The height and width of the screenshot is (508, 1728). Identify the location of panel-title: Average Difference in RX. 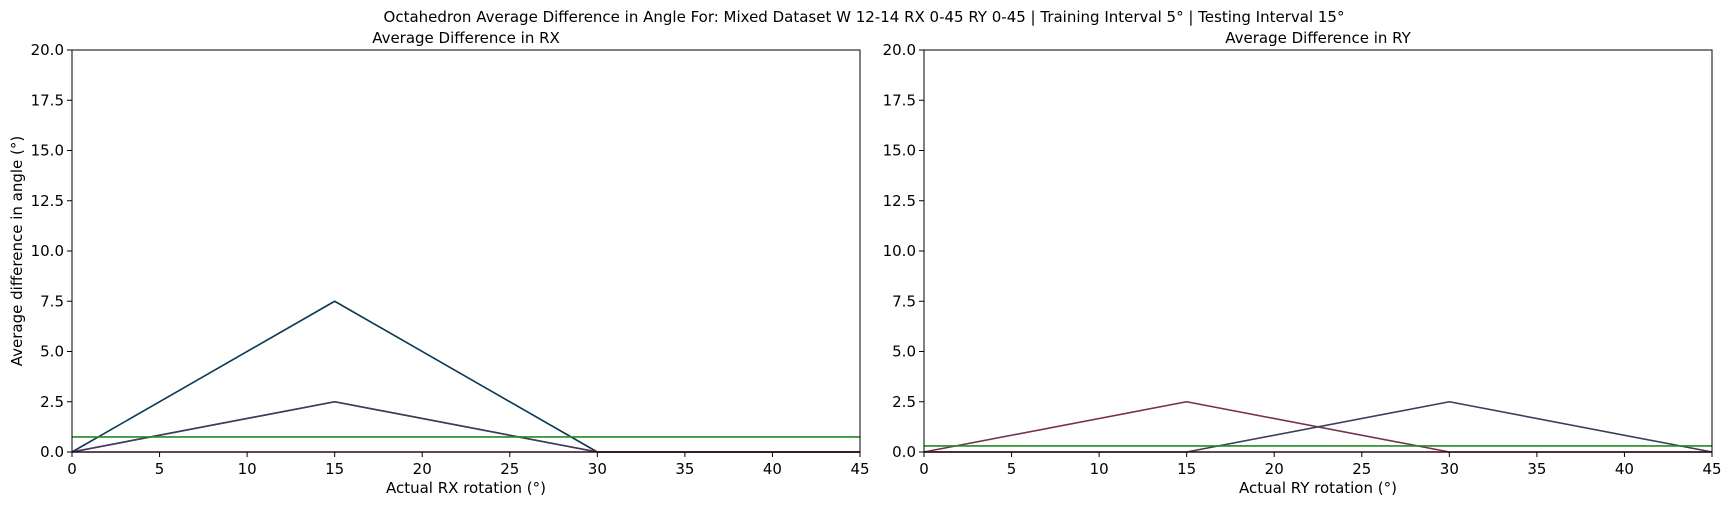
(466, 38).